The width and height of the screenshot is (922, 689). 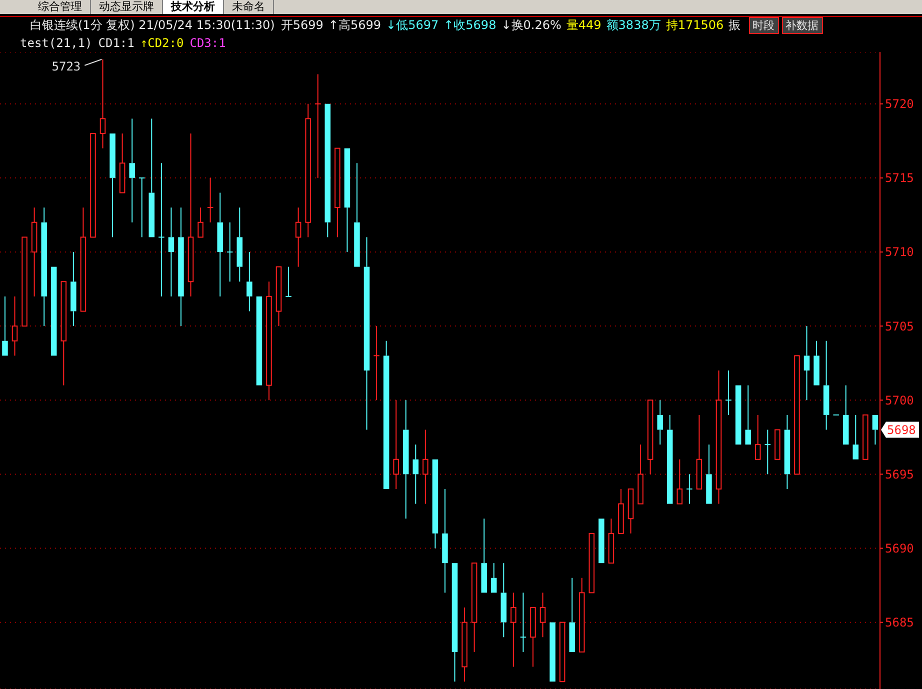 I want to click on text: CD1:1, so click(x=116, y=43).